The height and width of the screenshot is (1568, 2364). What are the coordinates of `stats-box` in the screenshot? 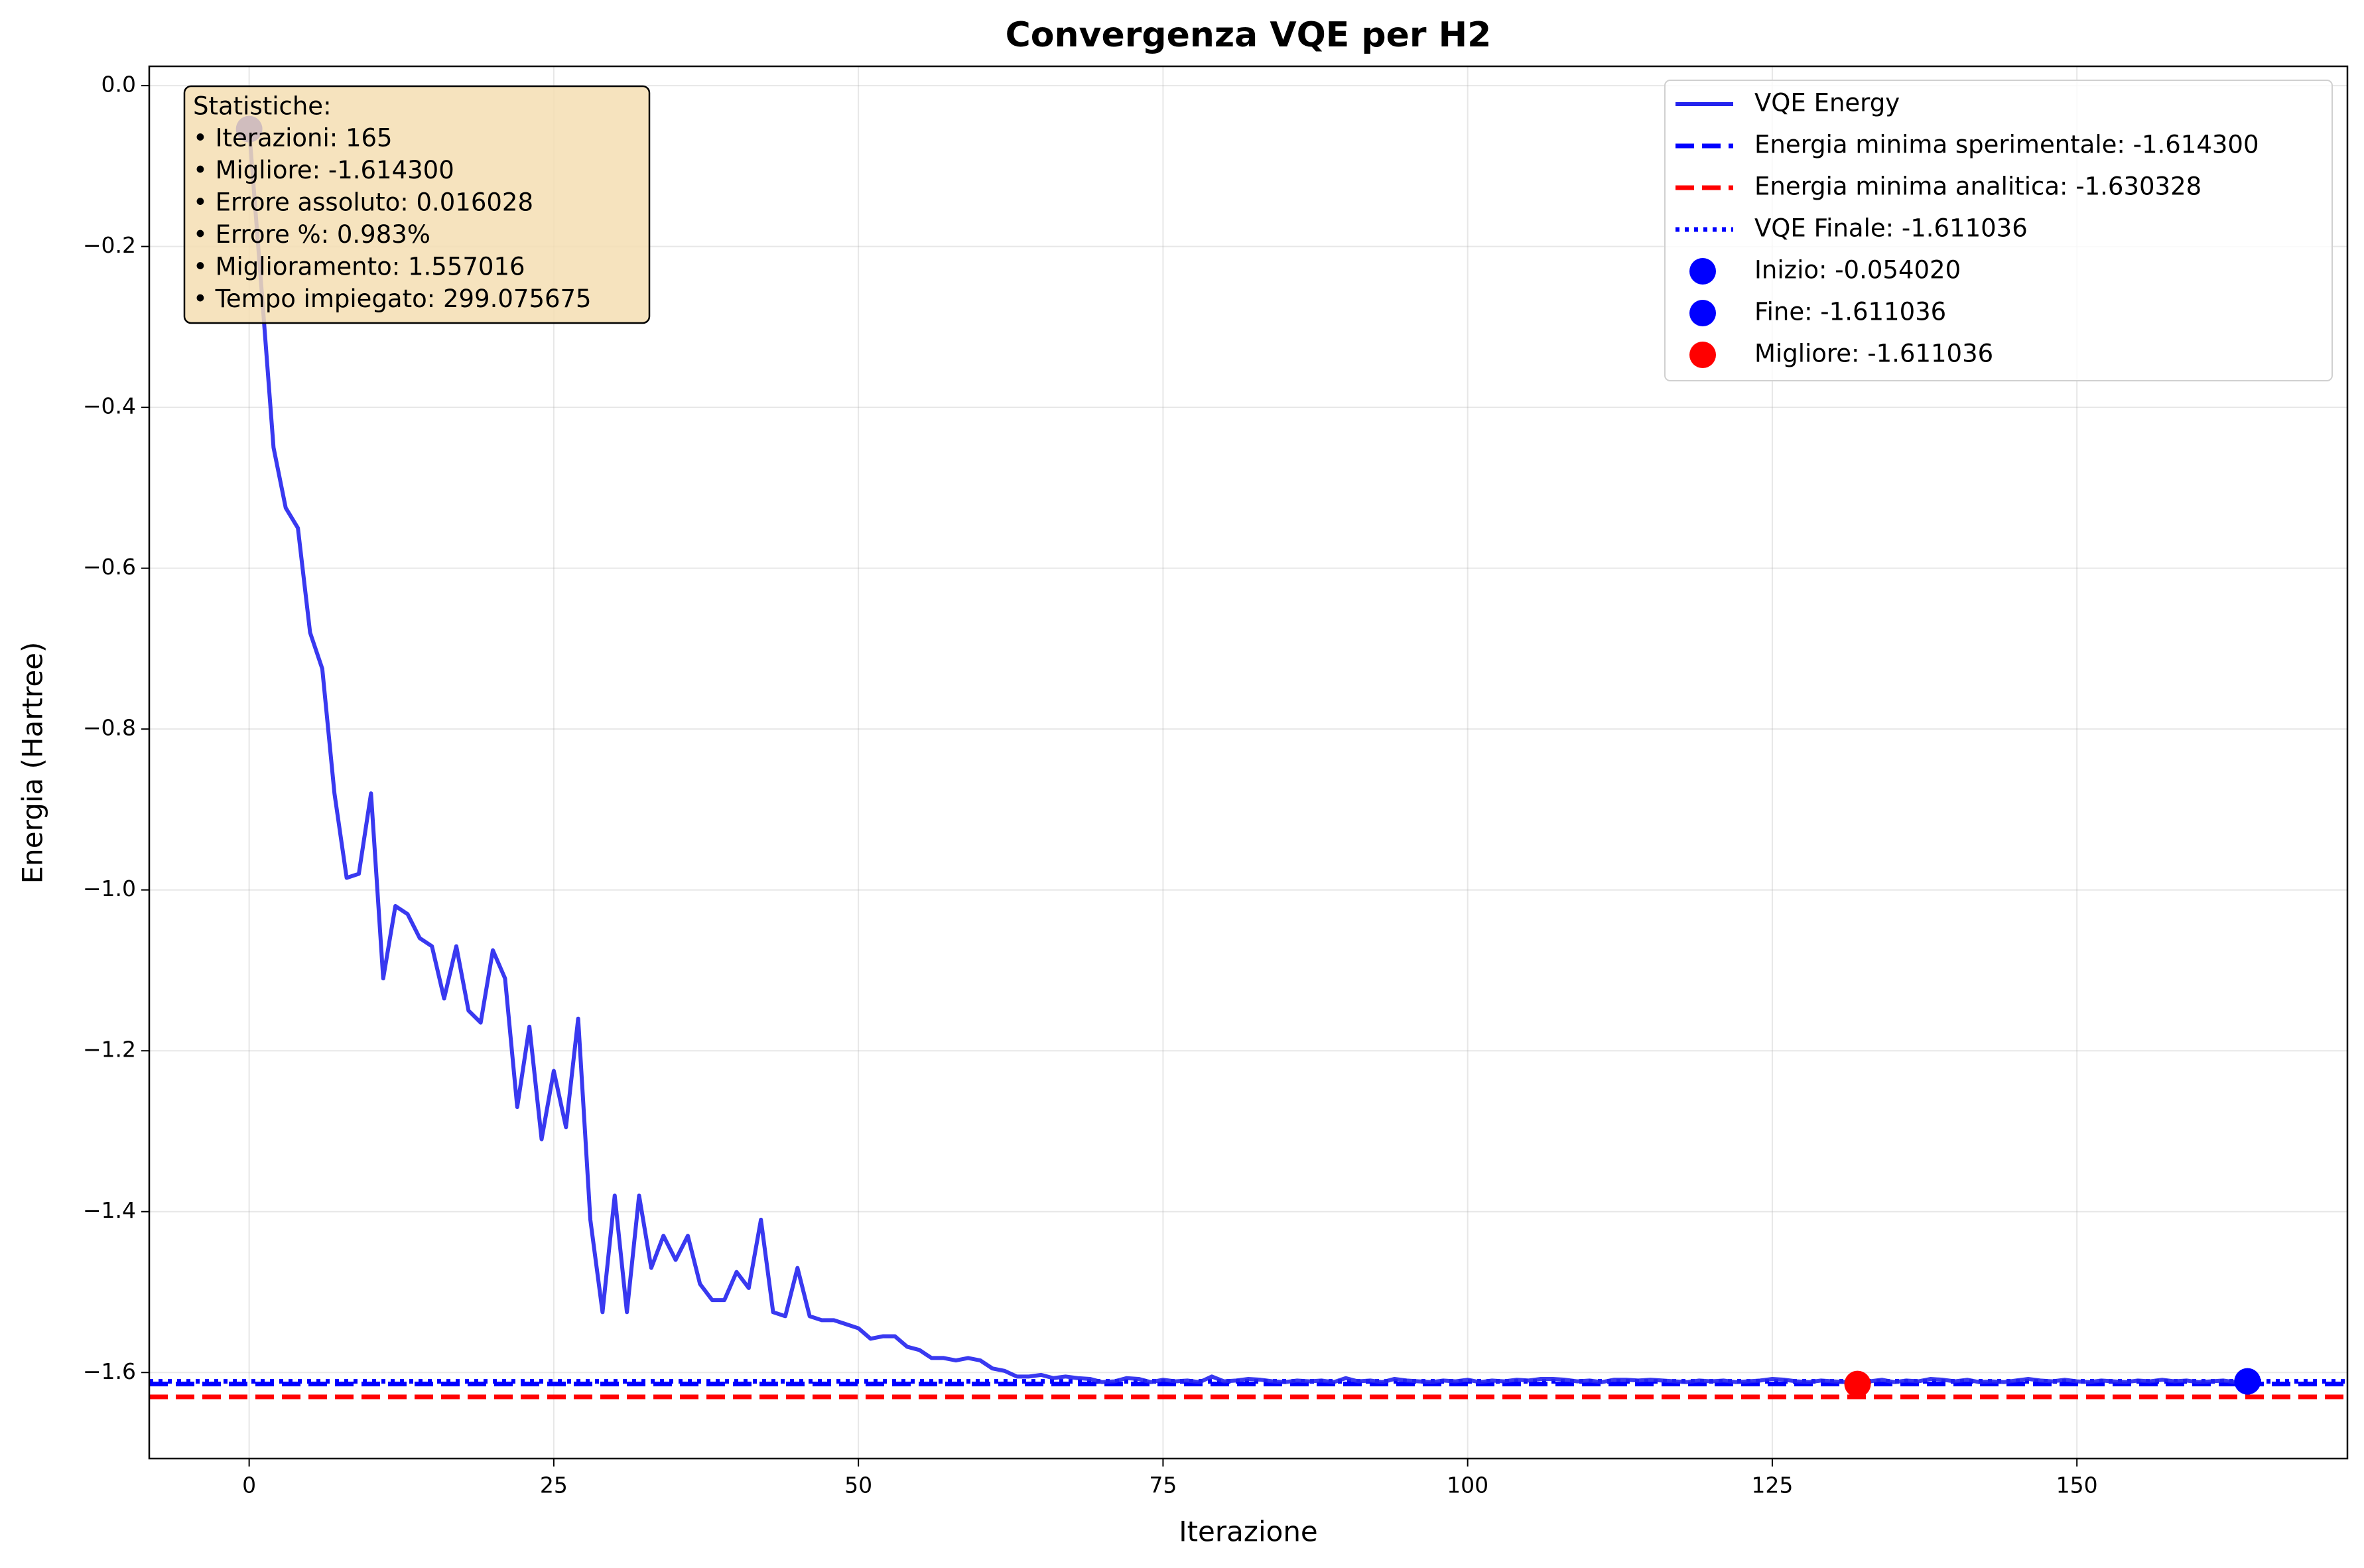 It's located at (417, 205).